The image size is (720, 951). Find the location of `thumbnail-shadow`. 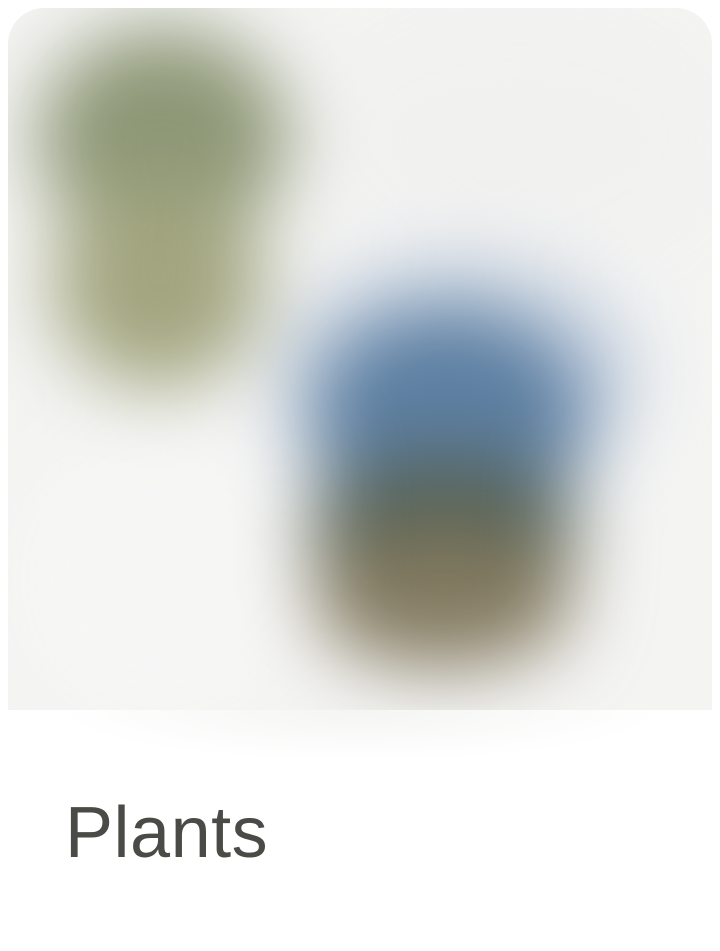

thumbnail-shadow is located at coordinates (360, 755).